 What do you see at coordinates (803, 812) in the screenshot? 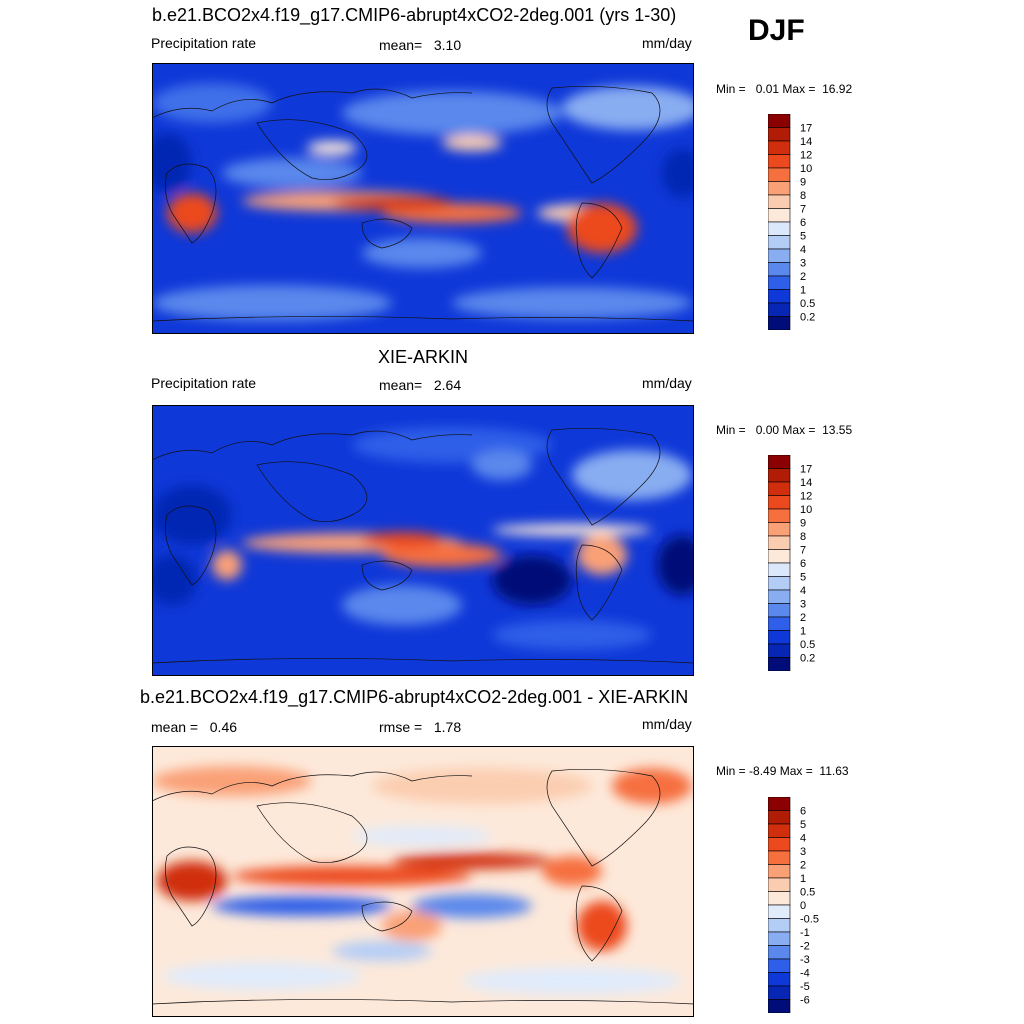
I see `diff-colorbar-tick-label: 6` at bounding box center [803, 812].